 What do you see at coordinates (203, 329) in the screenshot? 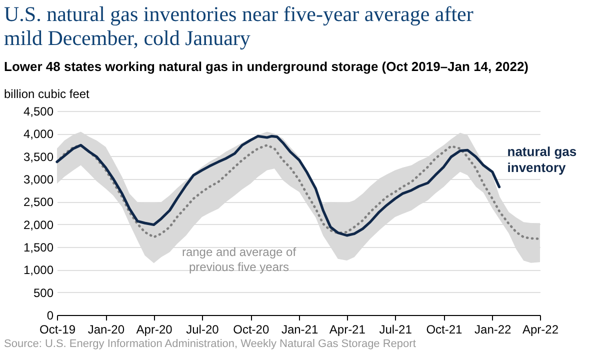
I see `x-tick-label: Jul-20` at bounding box center [203, 329].